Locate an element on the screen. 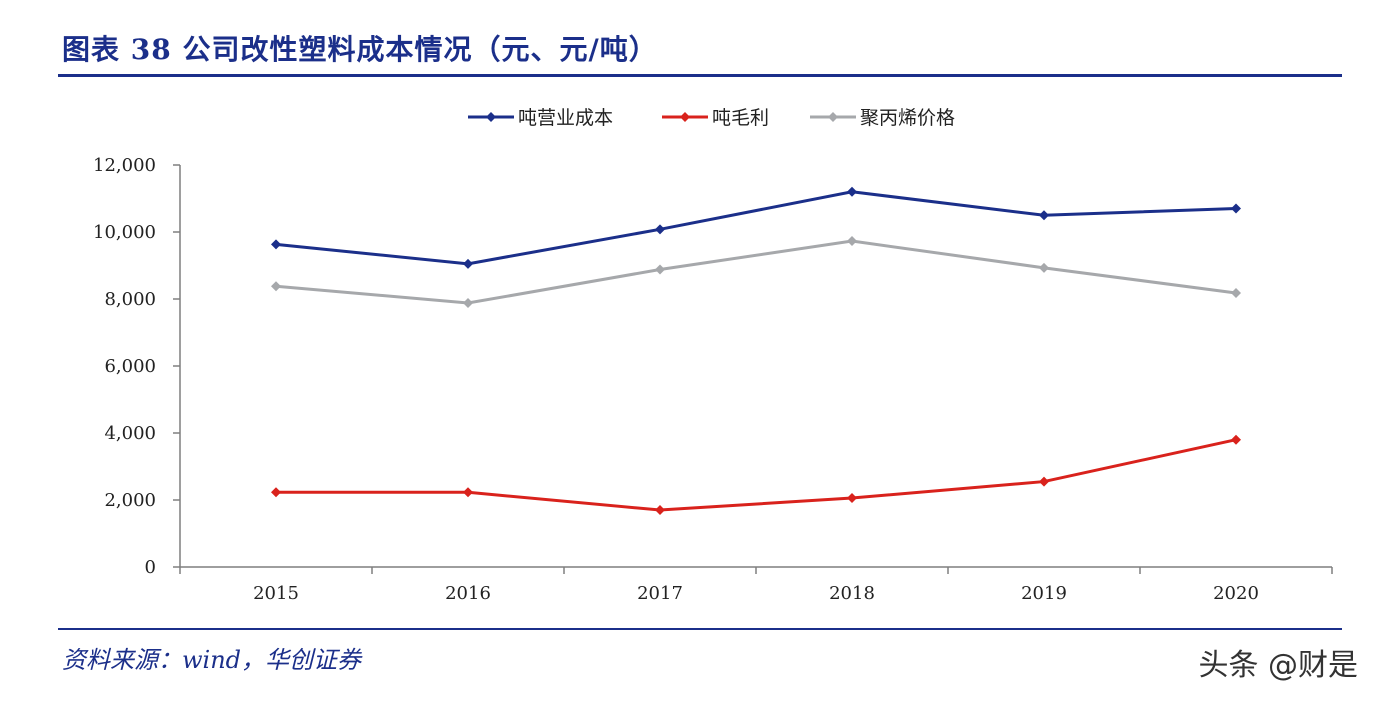 This screenshot has height=702, width=1378. y-tick-label: 4,000 is located at coordinates (130, 433).